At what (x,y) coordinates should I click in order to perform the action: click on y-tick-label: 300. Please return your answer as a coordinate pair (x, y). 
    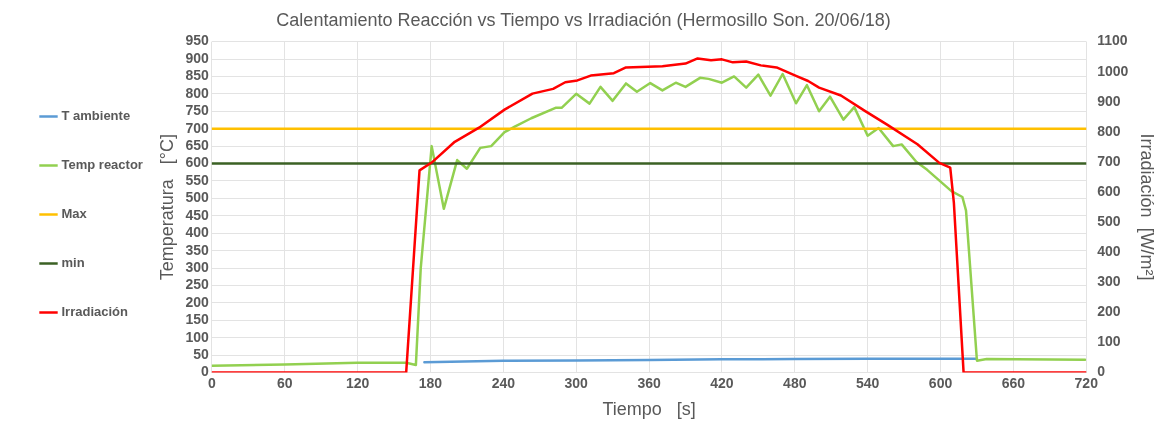
    Looking at the image, I should click on (197, 266).